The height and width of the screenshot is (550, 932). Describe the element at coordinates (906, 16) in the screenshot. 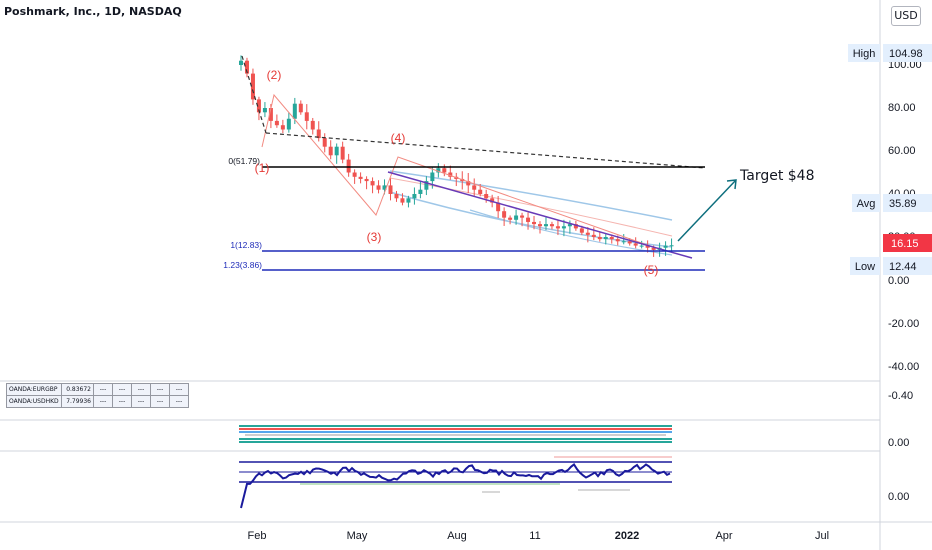

I see `currency-button: USD` at that location.